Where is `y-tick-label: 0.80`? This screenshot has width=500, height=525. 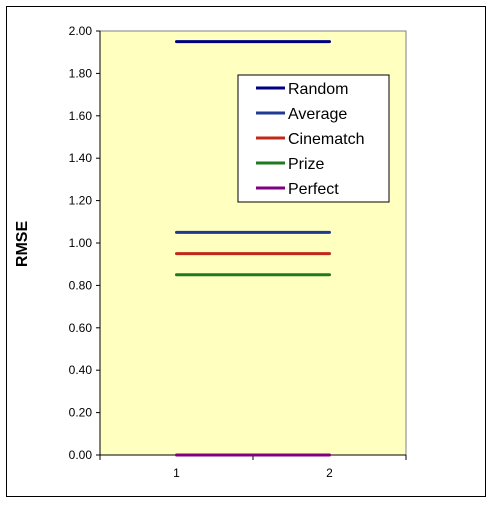
y-tick-label: 0.80 is located at coordinates (81, 285).